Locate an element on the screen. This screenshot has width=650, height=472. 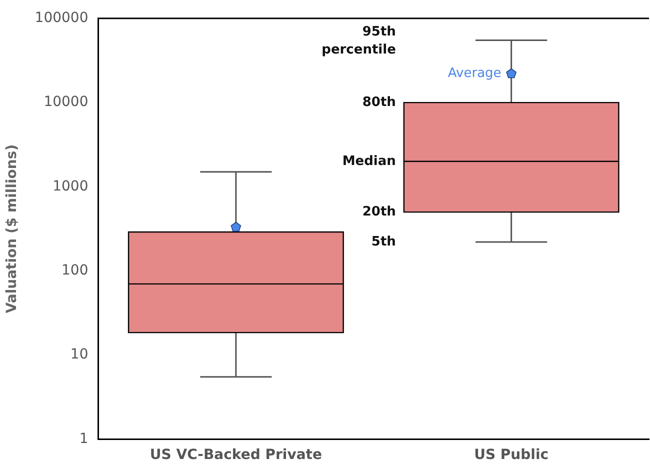
x-tick-label: US VC-Backed Private is located at coordinates (236, 455).